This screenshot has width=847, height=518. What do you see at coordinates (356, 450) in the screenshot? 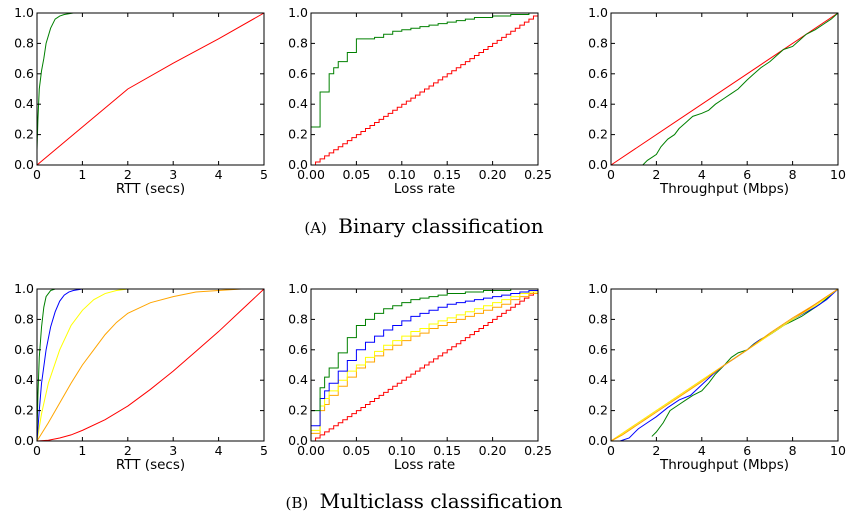
I see `x-tick-label: 0.05` at bounding box center [356, 450].